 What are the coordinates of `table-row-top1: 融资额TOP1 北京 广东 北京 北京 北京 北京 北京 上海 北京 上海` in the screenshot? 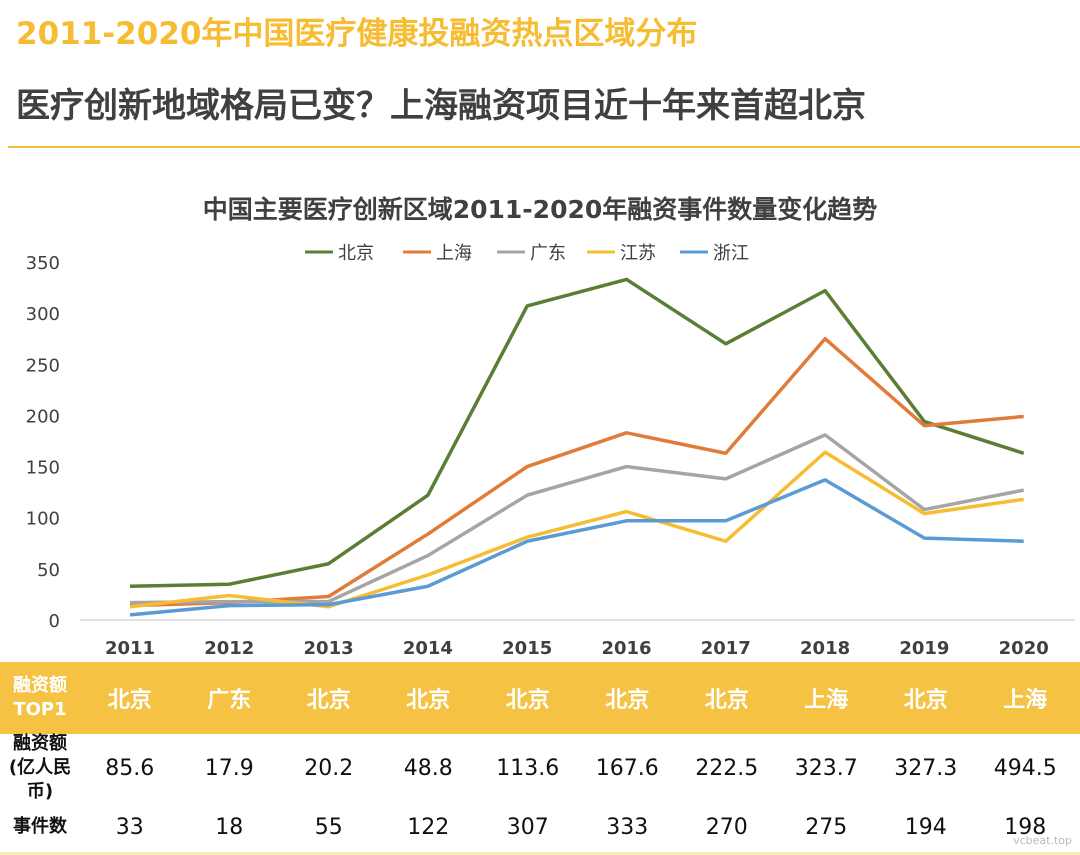 It's located at (540, 698).